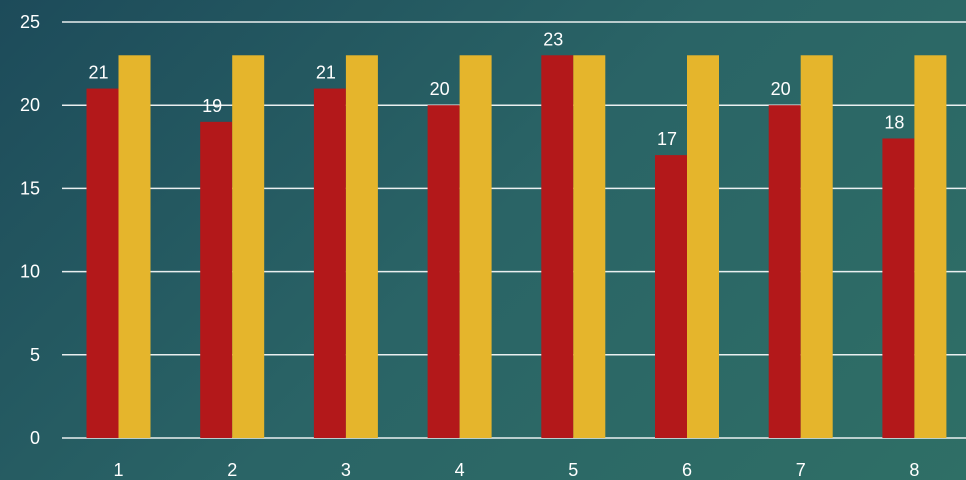 This screenshot has width=966, height=480. What do you see at coordinates (667, 139) in the screenshot?
I see `data-label: 17` at bounding box center [667, 139].